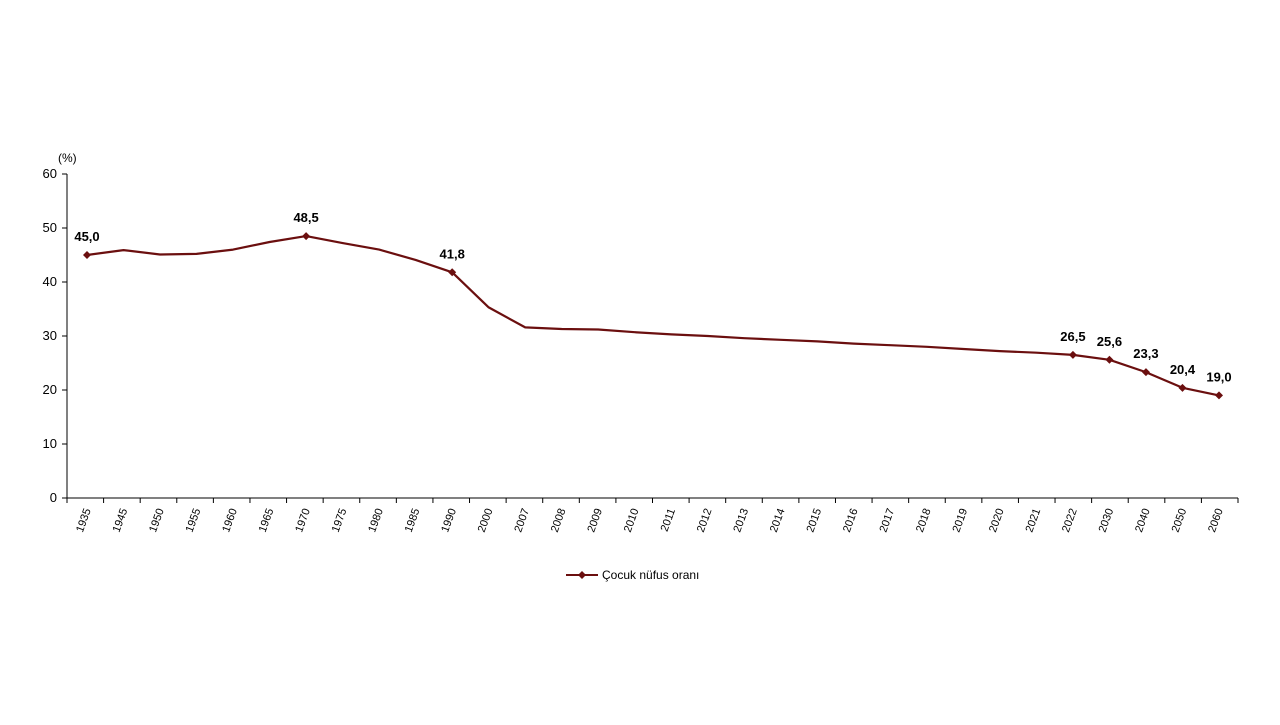 The width and height of the screenshot is (1280, 725). What do you see at coordinates (452, 253) in the screenshot?
I see `data-label: 41,8` at bounding box center [452, 253].